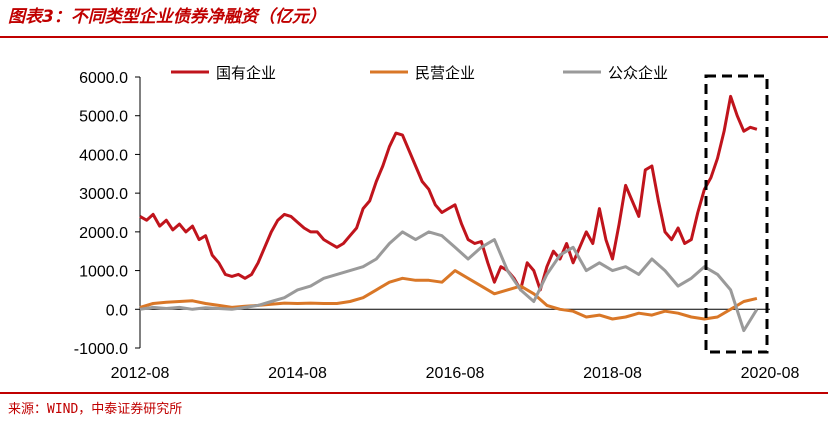  What do you see at coordinates (414, 37) in the screenshot?
I see `title-rule` at bounding box center [414, 37].